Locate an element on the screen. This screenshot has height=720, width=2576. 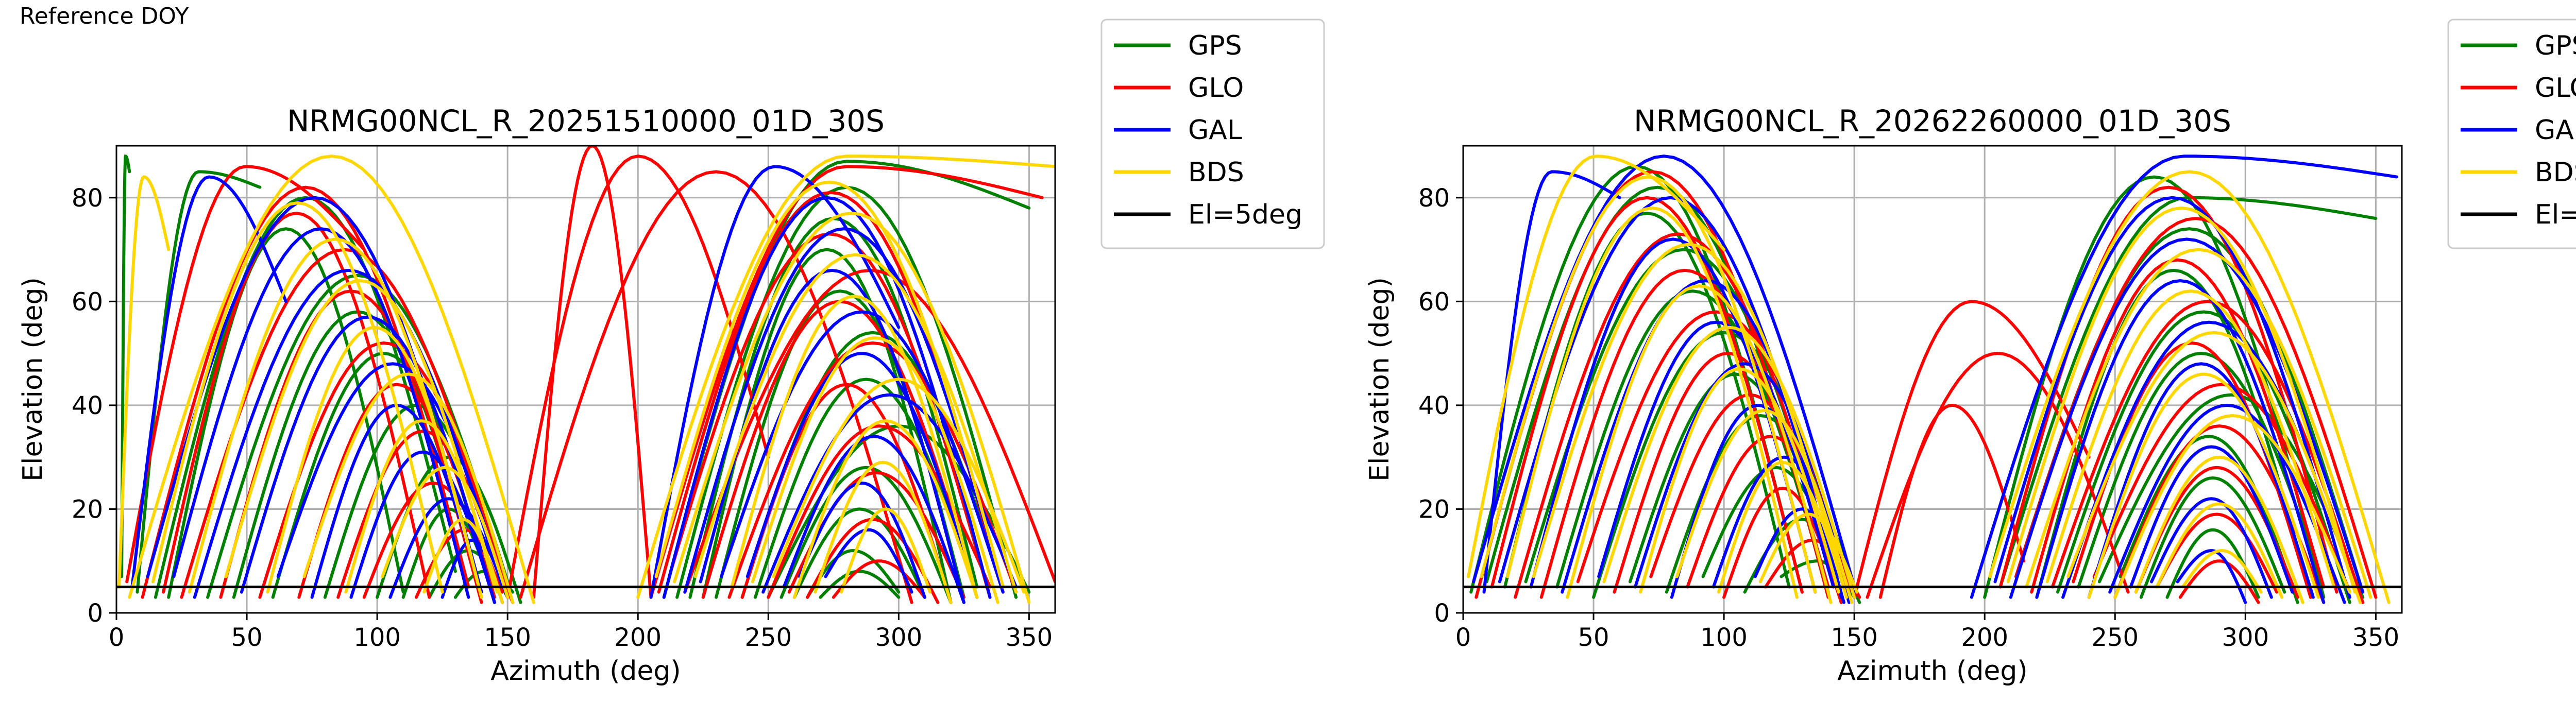
legend-label: GLO is located at coordinates (2555, 88).